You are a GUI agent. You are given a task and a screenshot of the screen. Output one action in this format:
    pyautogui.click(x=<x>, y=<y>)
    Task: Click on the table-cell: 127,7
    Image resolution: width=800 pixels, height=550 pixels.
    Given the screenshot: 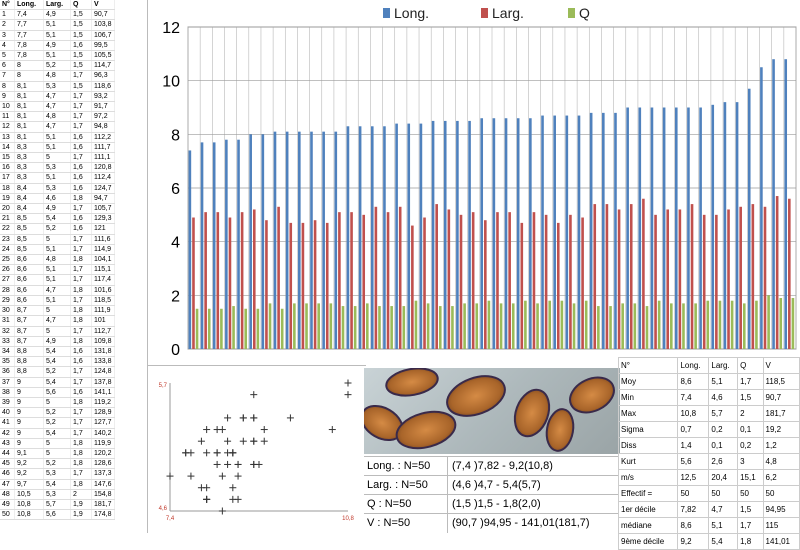 What is the action you would take?
    pyautogui.click(x=103, y=423)
    